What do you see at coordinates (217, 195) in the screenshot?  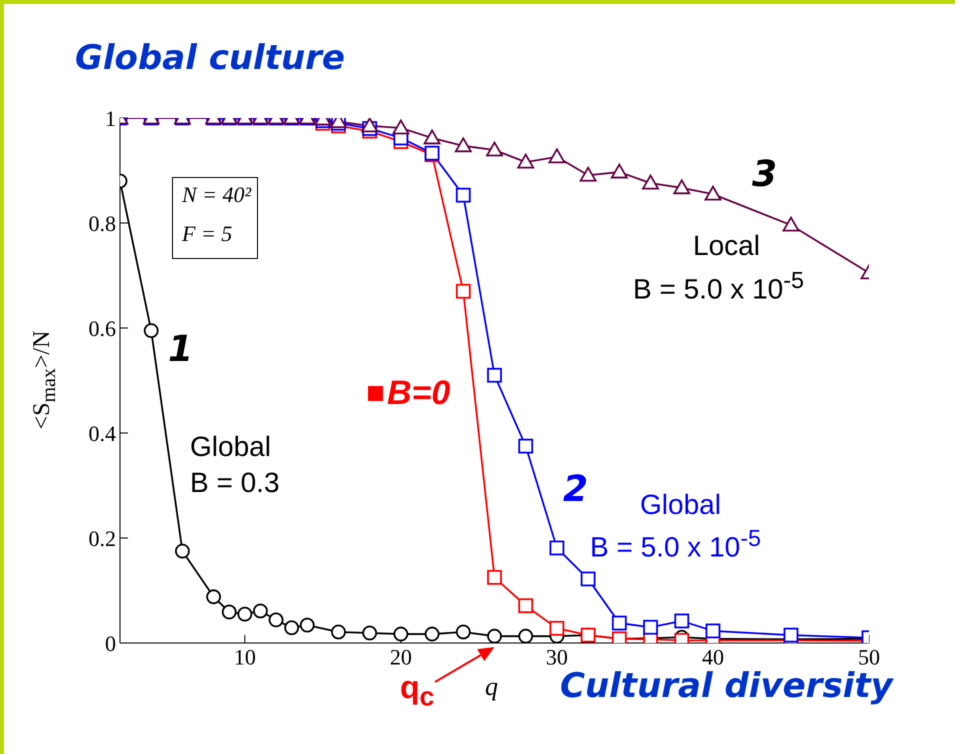 I see `annotation: N = 40²` at bounding box center [217, 195].